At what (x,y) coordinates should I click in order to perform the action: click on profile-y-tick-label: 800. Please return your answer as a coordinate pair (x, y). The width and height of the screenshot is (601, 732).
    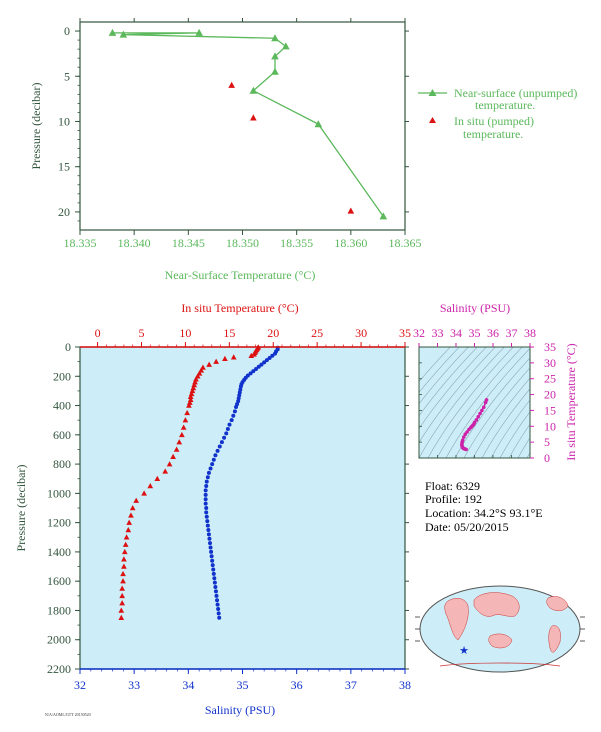
    Looking at the image, I should click on (62, 464).